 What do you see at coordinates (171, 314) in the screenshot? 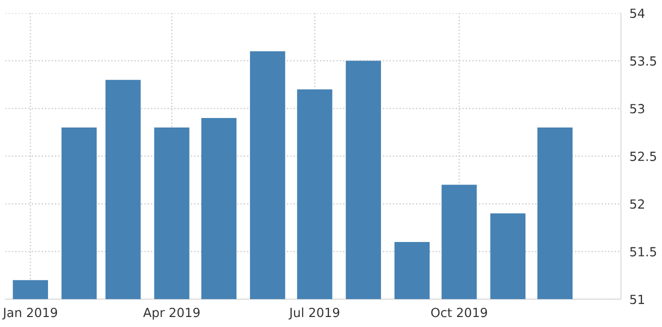
I see `x-tick-label: Apr 2019` at bounding box center [171, 314].